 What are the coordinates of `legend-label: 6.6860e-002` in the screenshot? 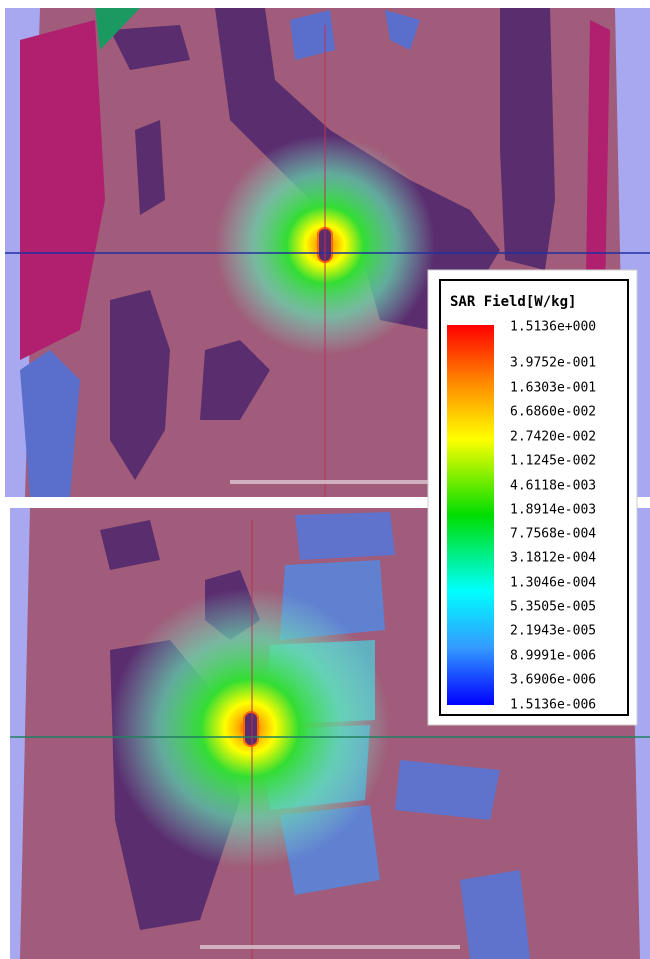 It's located at (553, 412).